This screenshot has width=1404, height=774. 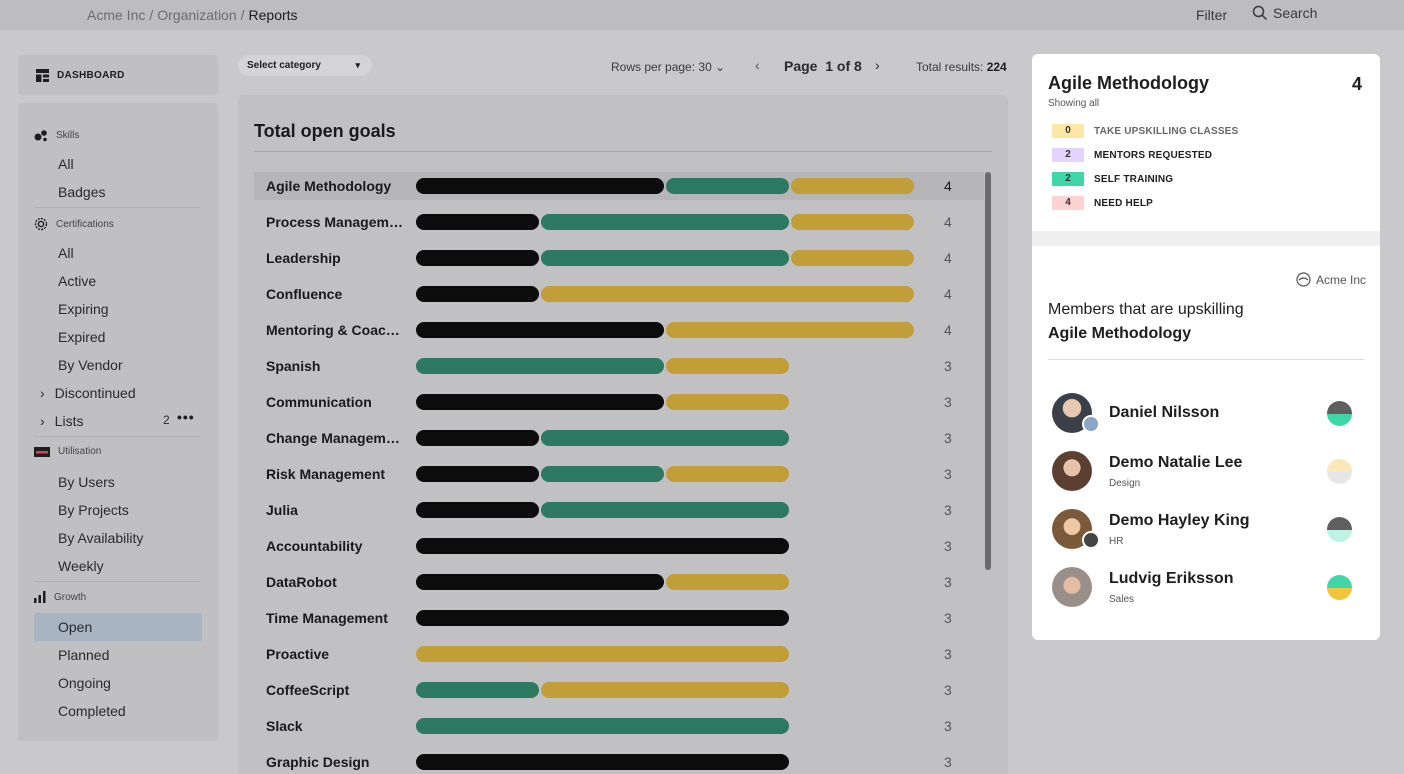 What do you see at coordinates (93, 510) in the screenshot?
I see `sidebar-item-by-projects: By Projects` at bounding box center [93, 510].